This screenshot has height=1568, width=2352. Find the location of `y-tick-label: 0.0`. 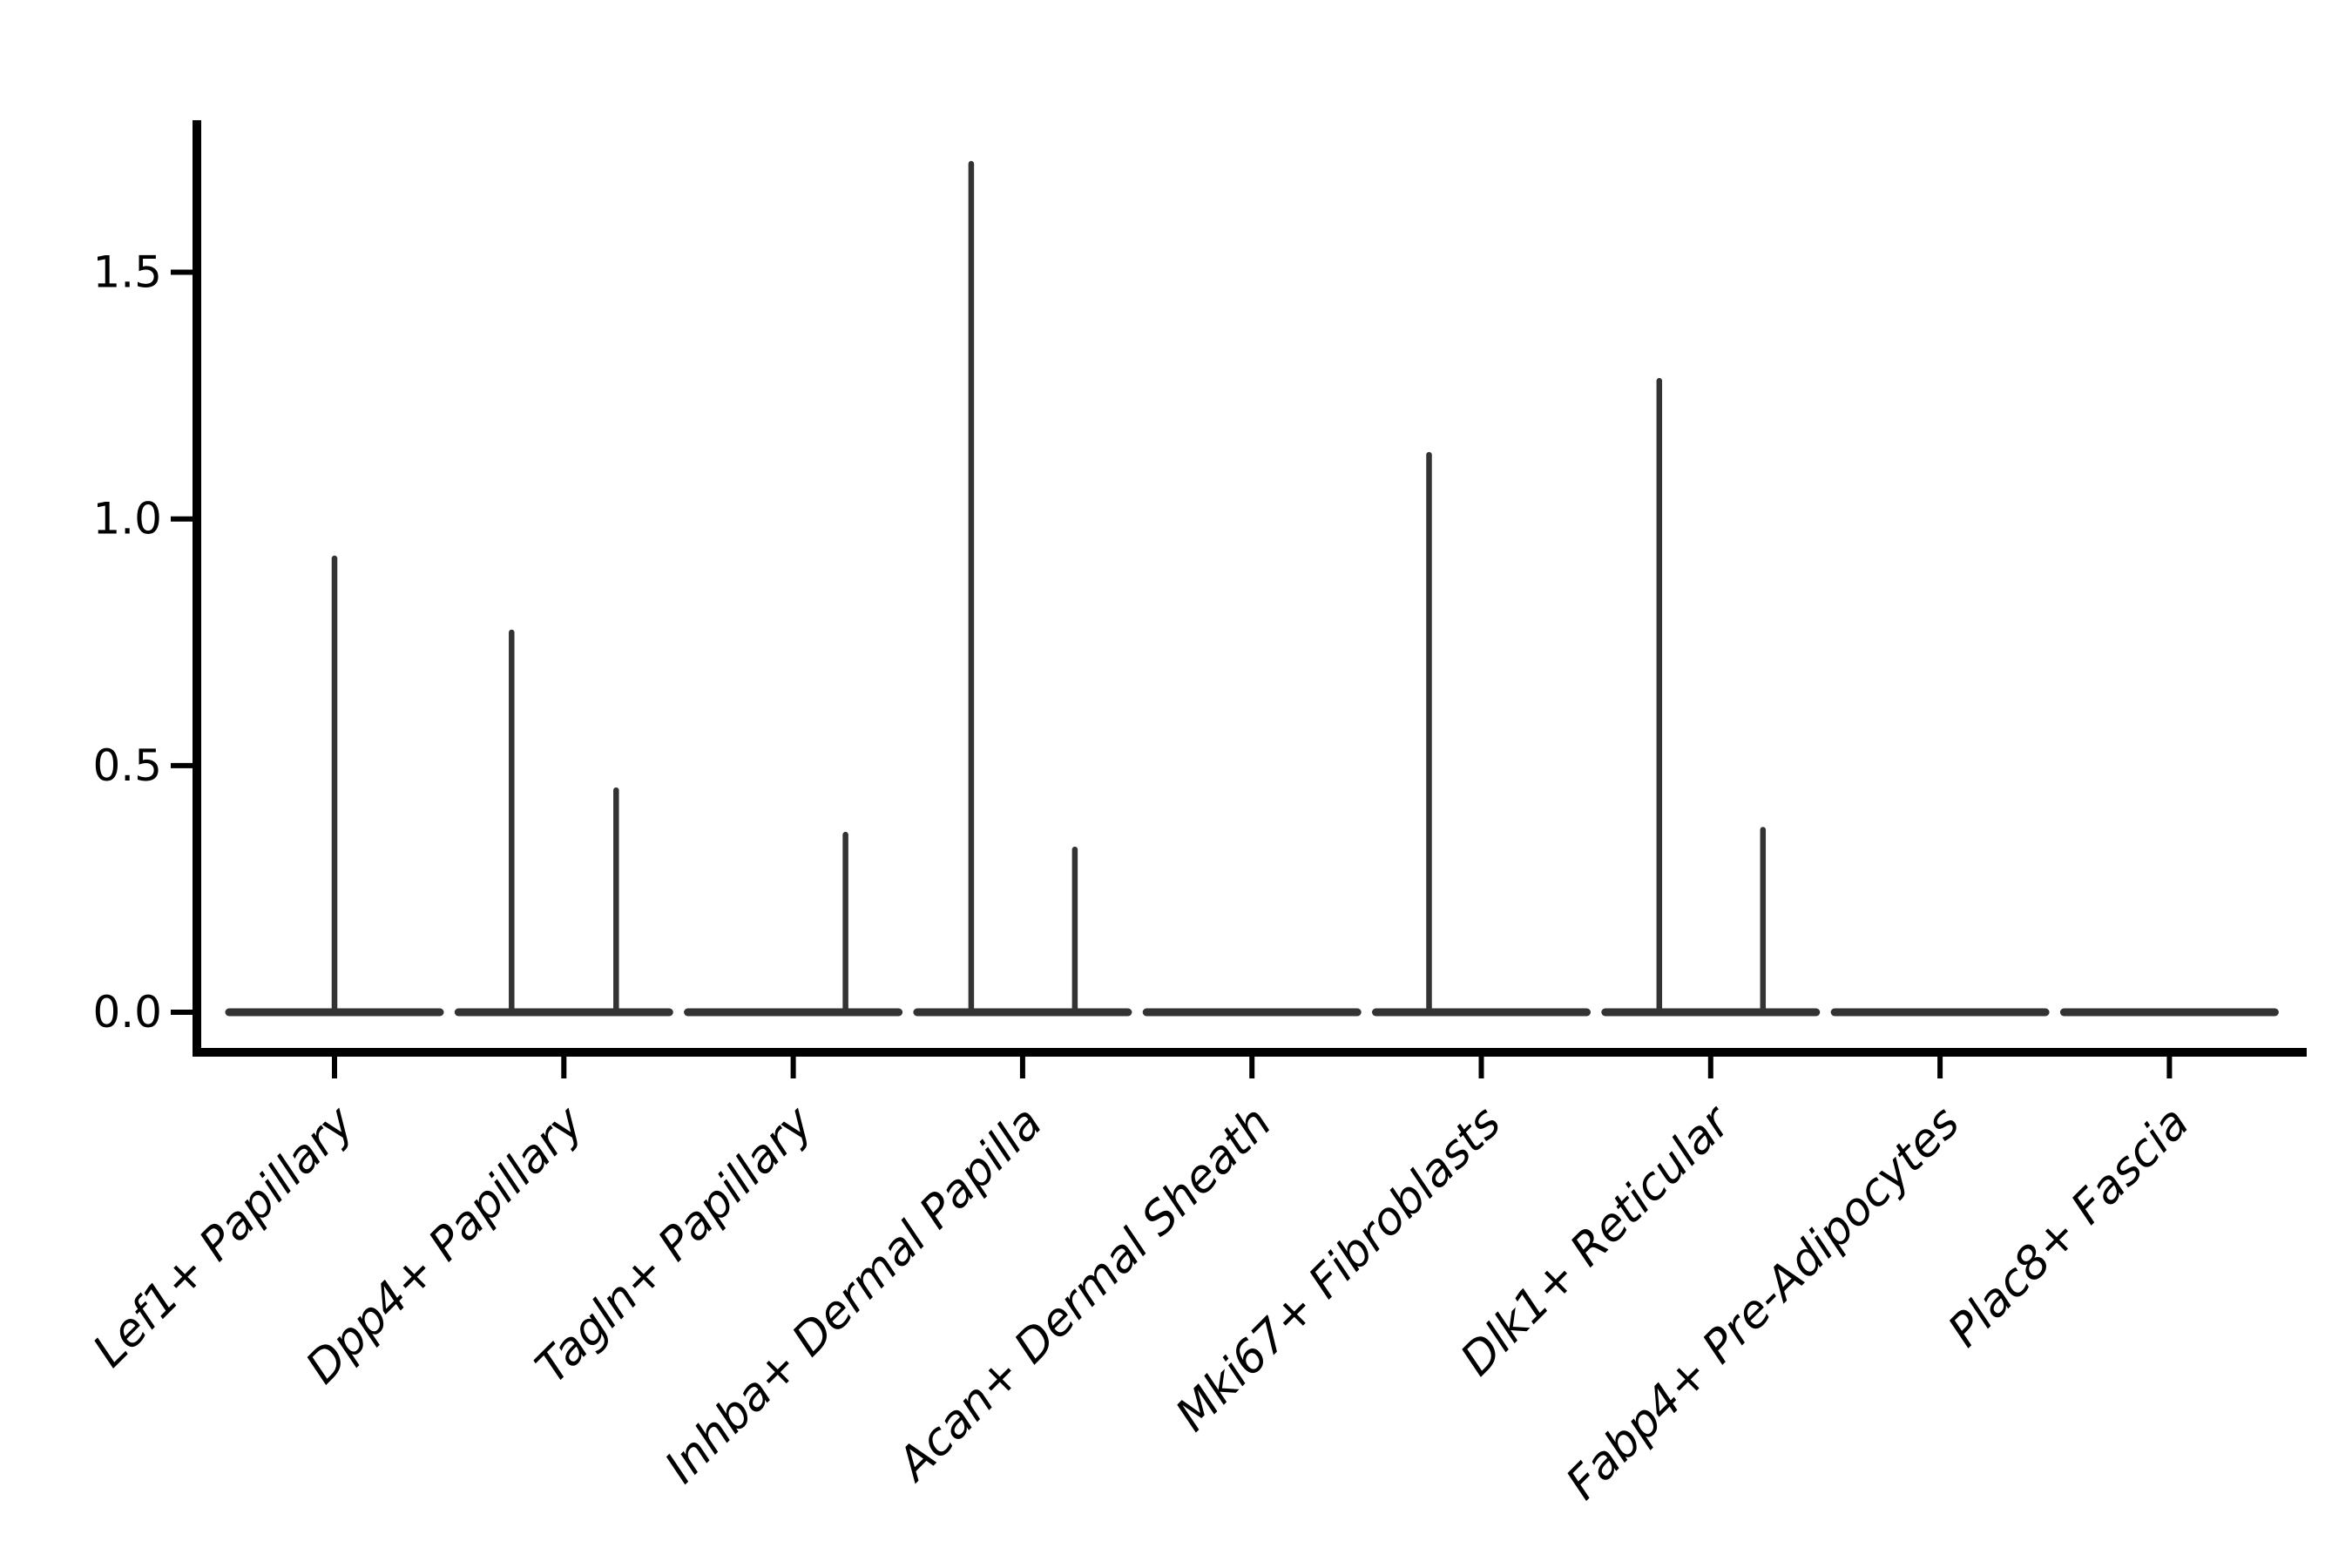

y-tick-label: 0.0 is located at coordinates (127, 1012).